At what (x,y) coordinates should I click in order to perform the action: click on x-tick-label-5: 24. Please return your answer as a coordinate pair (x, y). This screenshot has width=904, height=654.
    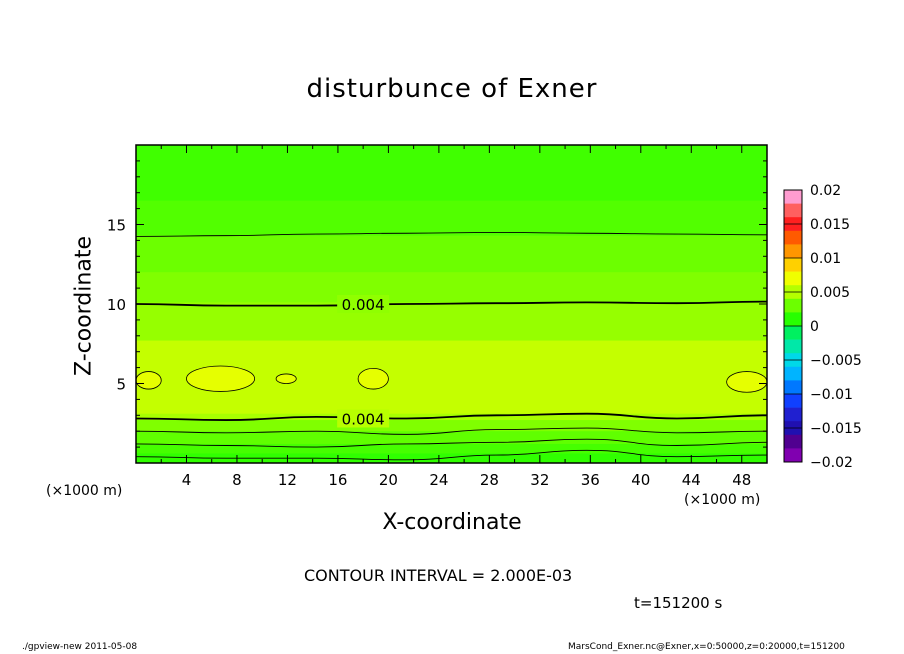
    Looking at the image, I should click on (438, 480).